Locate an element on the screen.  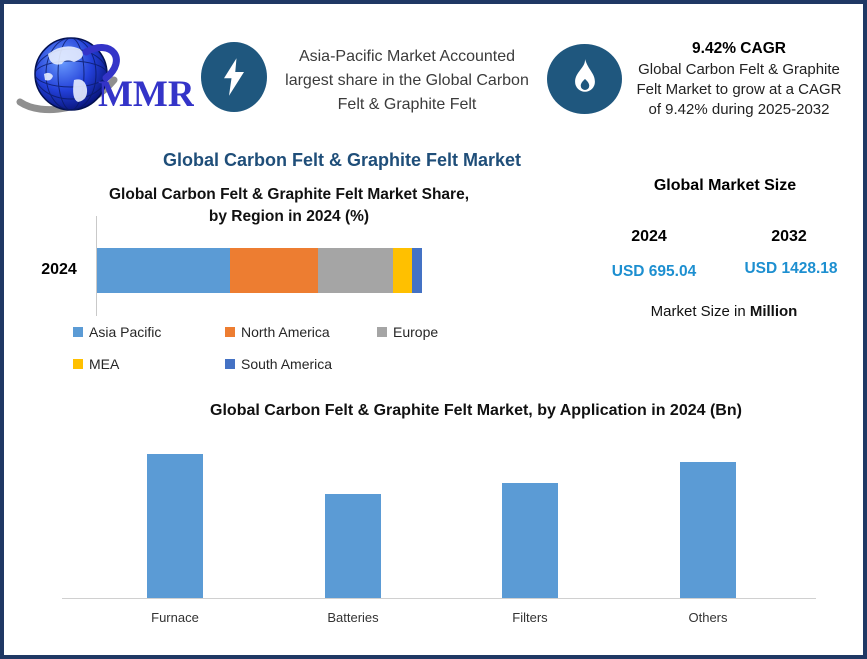
legend-item-europe: Europe is located at coordinates (407, 332).